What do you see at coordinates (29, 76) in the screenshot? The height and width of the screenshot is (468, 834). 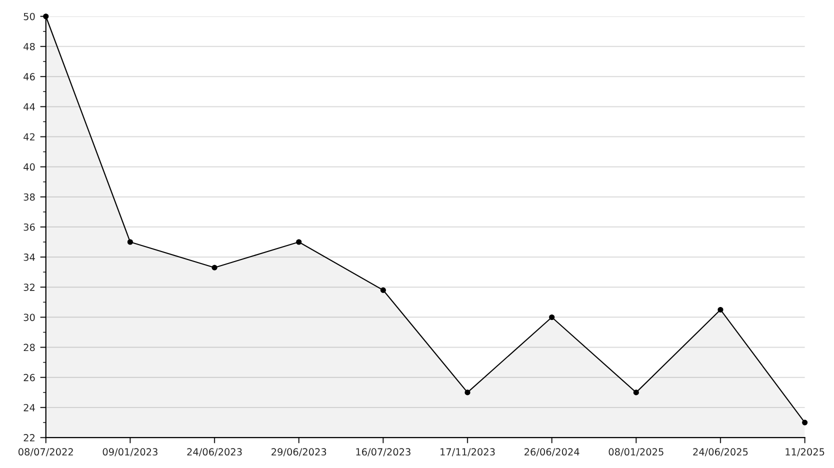 I see `y-tick-label: 46` at bounding box center [29, 76].